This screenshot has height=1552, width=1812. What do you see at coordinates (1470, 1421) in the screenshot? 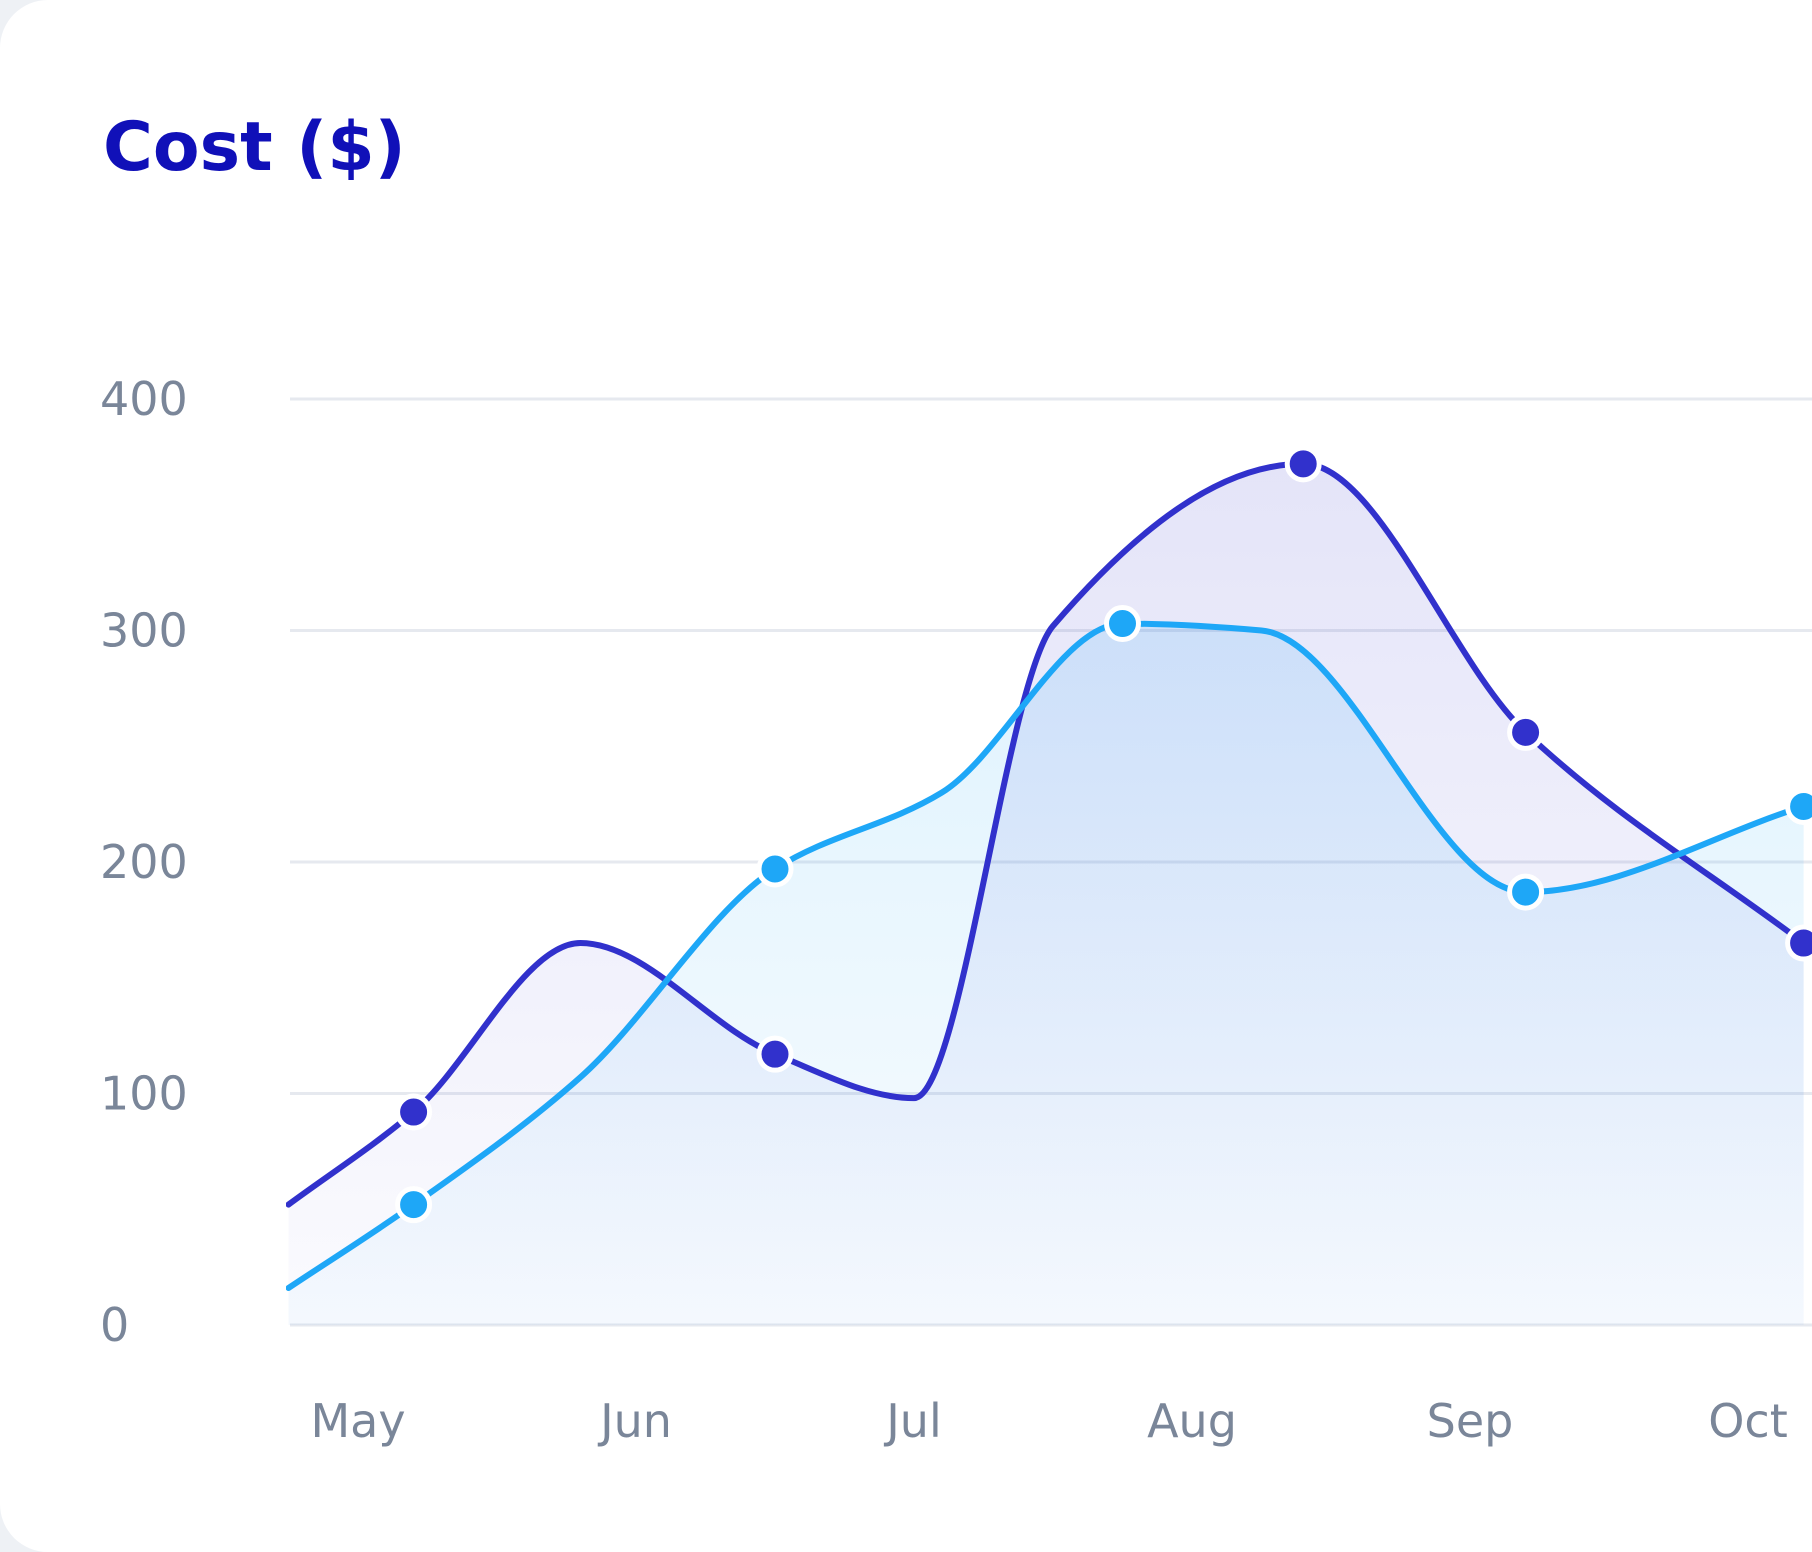
I see `x-tick-label-sep: Sep` at bounding box center [1470, 1421].